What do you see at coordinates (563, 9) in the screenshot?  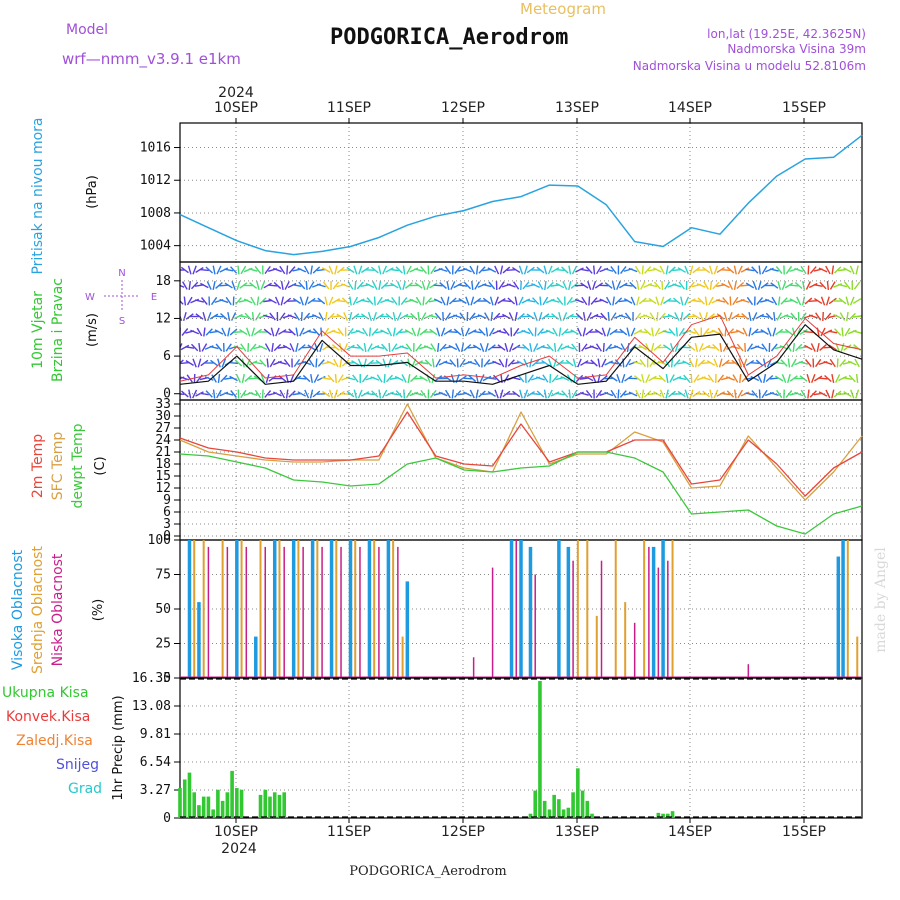 I see `meteogram-label: Meteogram` at bounding box center [563, 9].